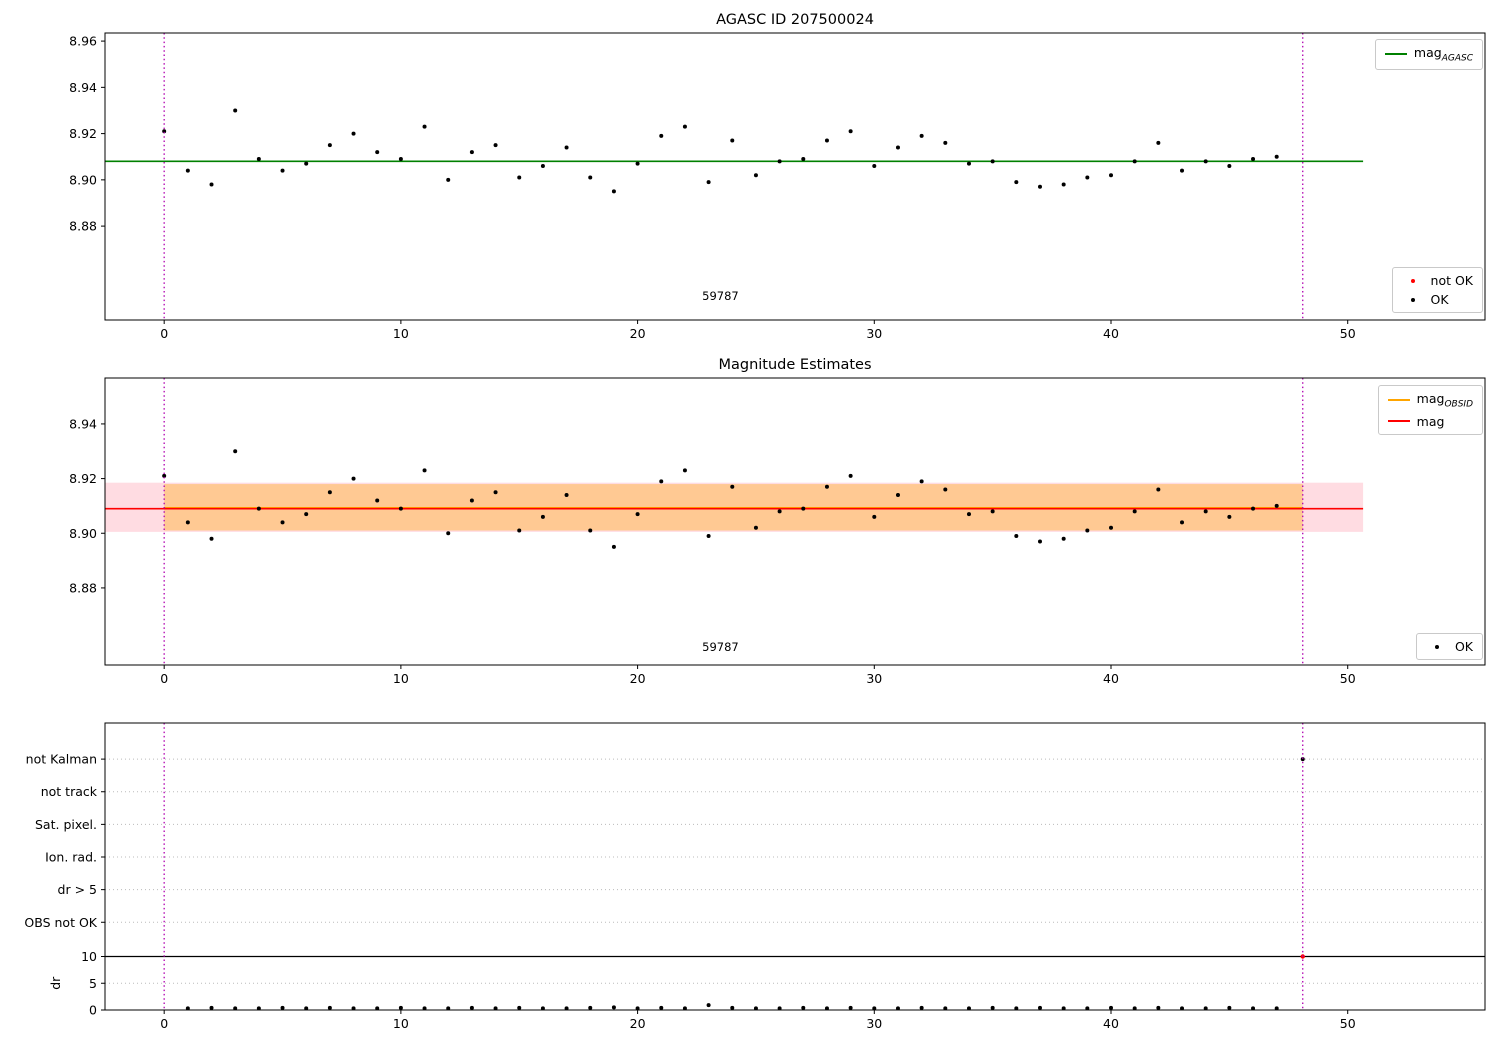 This screenshot has width=1500, height=1050. I want to click on legend-marker-icon, so click(1412, 299).